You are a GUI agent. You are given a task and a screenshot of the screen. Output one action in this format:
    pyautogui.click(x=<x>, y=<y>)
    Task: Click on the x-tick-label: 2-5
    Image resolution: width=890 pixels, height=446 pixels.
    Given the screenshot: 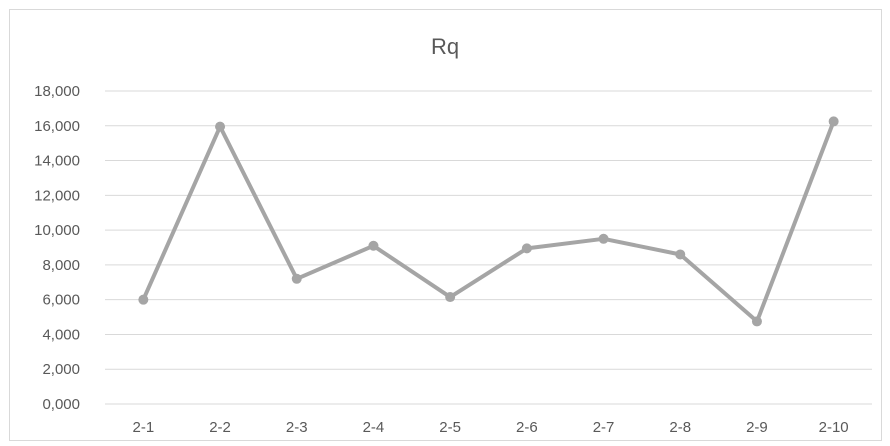 What is the action you would take?
    pyautogui.click(x=450, y=427)
    